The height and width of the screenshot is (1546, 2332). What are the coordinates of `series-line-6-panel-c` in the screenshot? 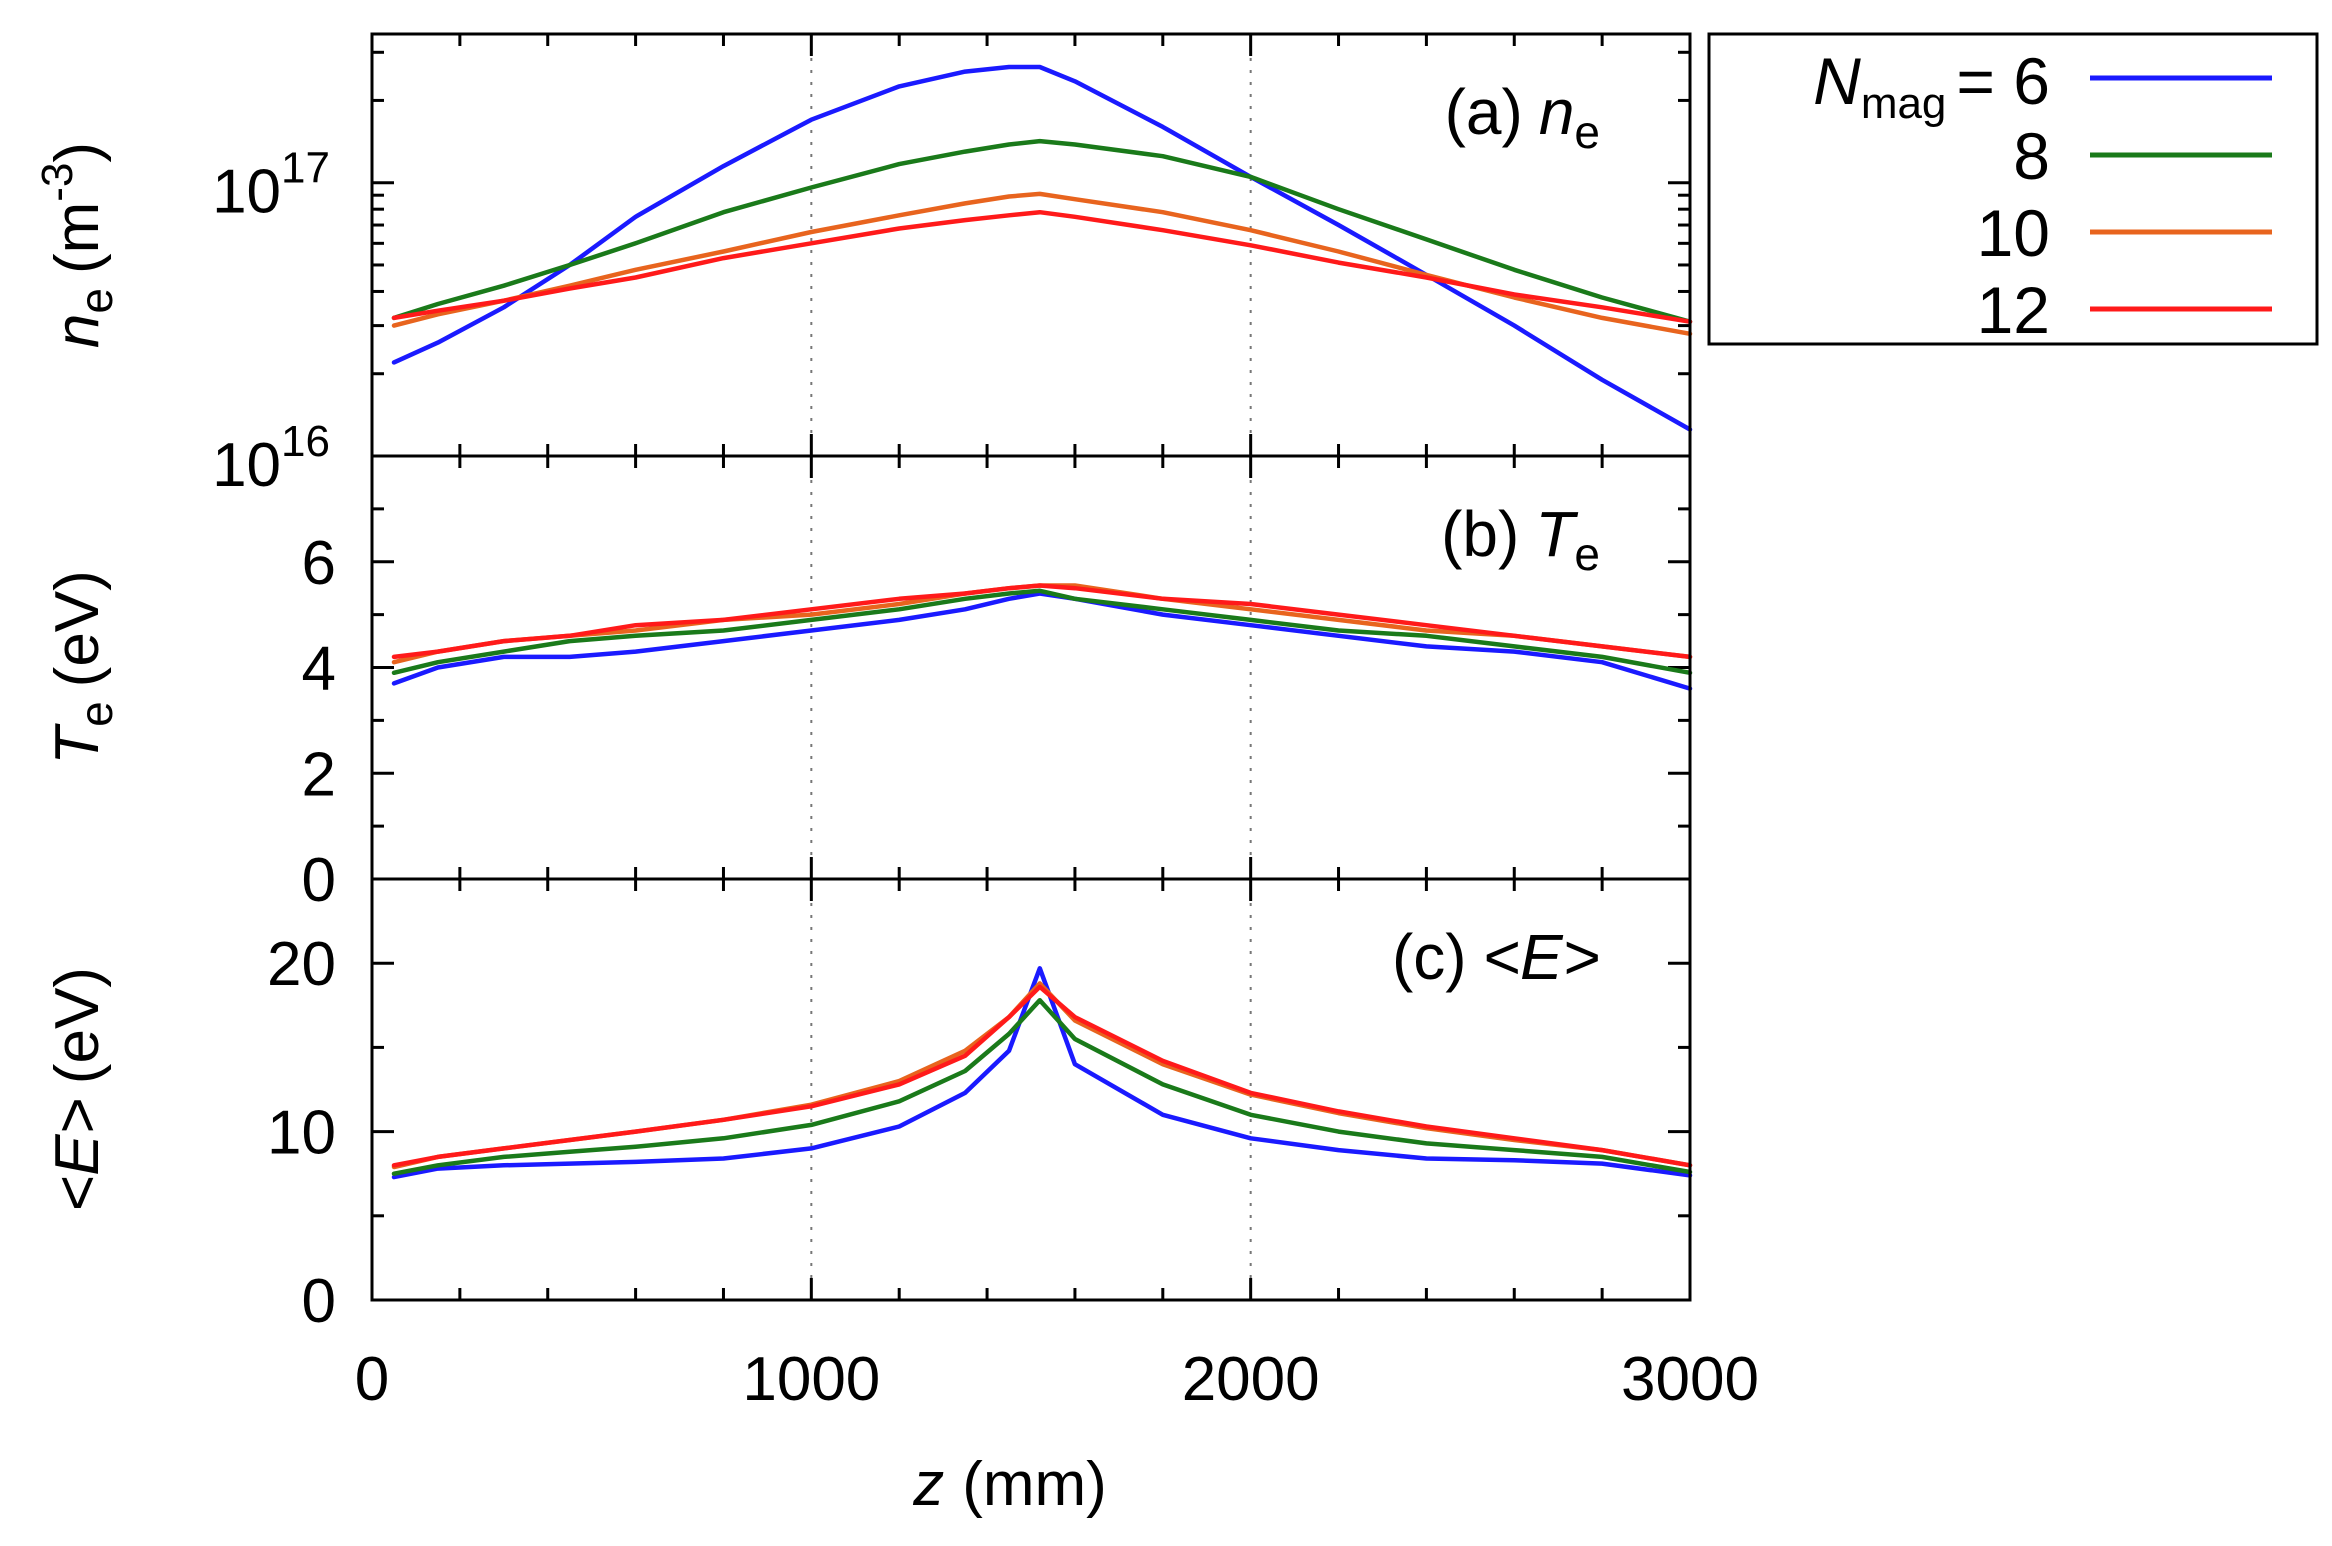 It's located at (1042, 1073).